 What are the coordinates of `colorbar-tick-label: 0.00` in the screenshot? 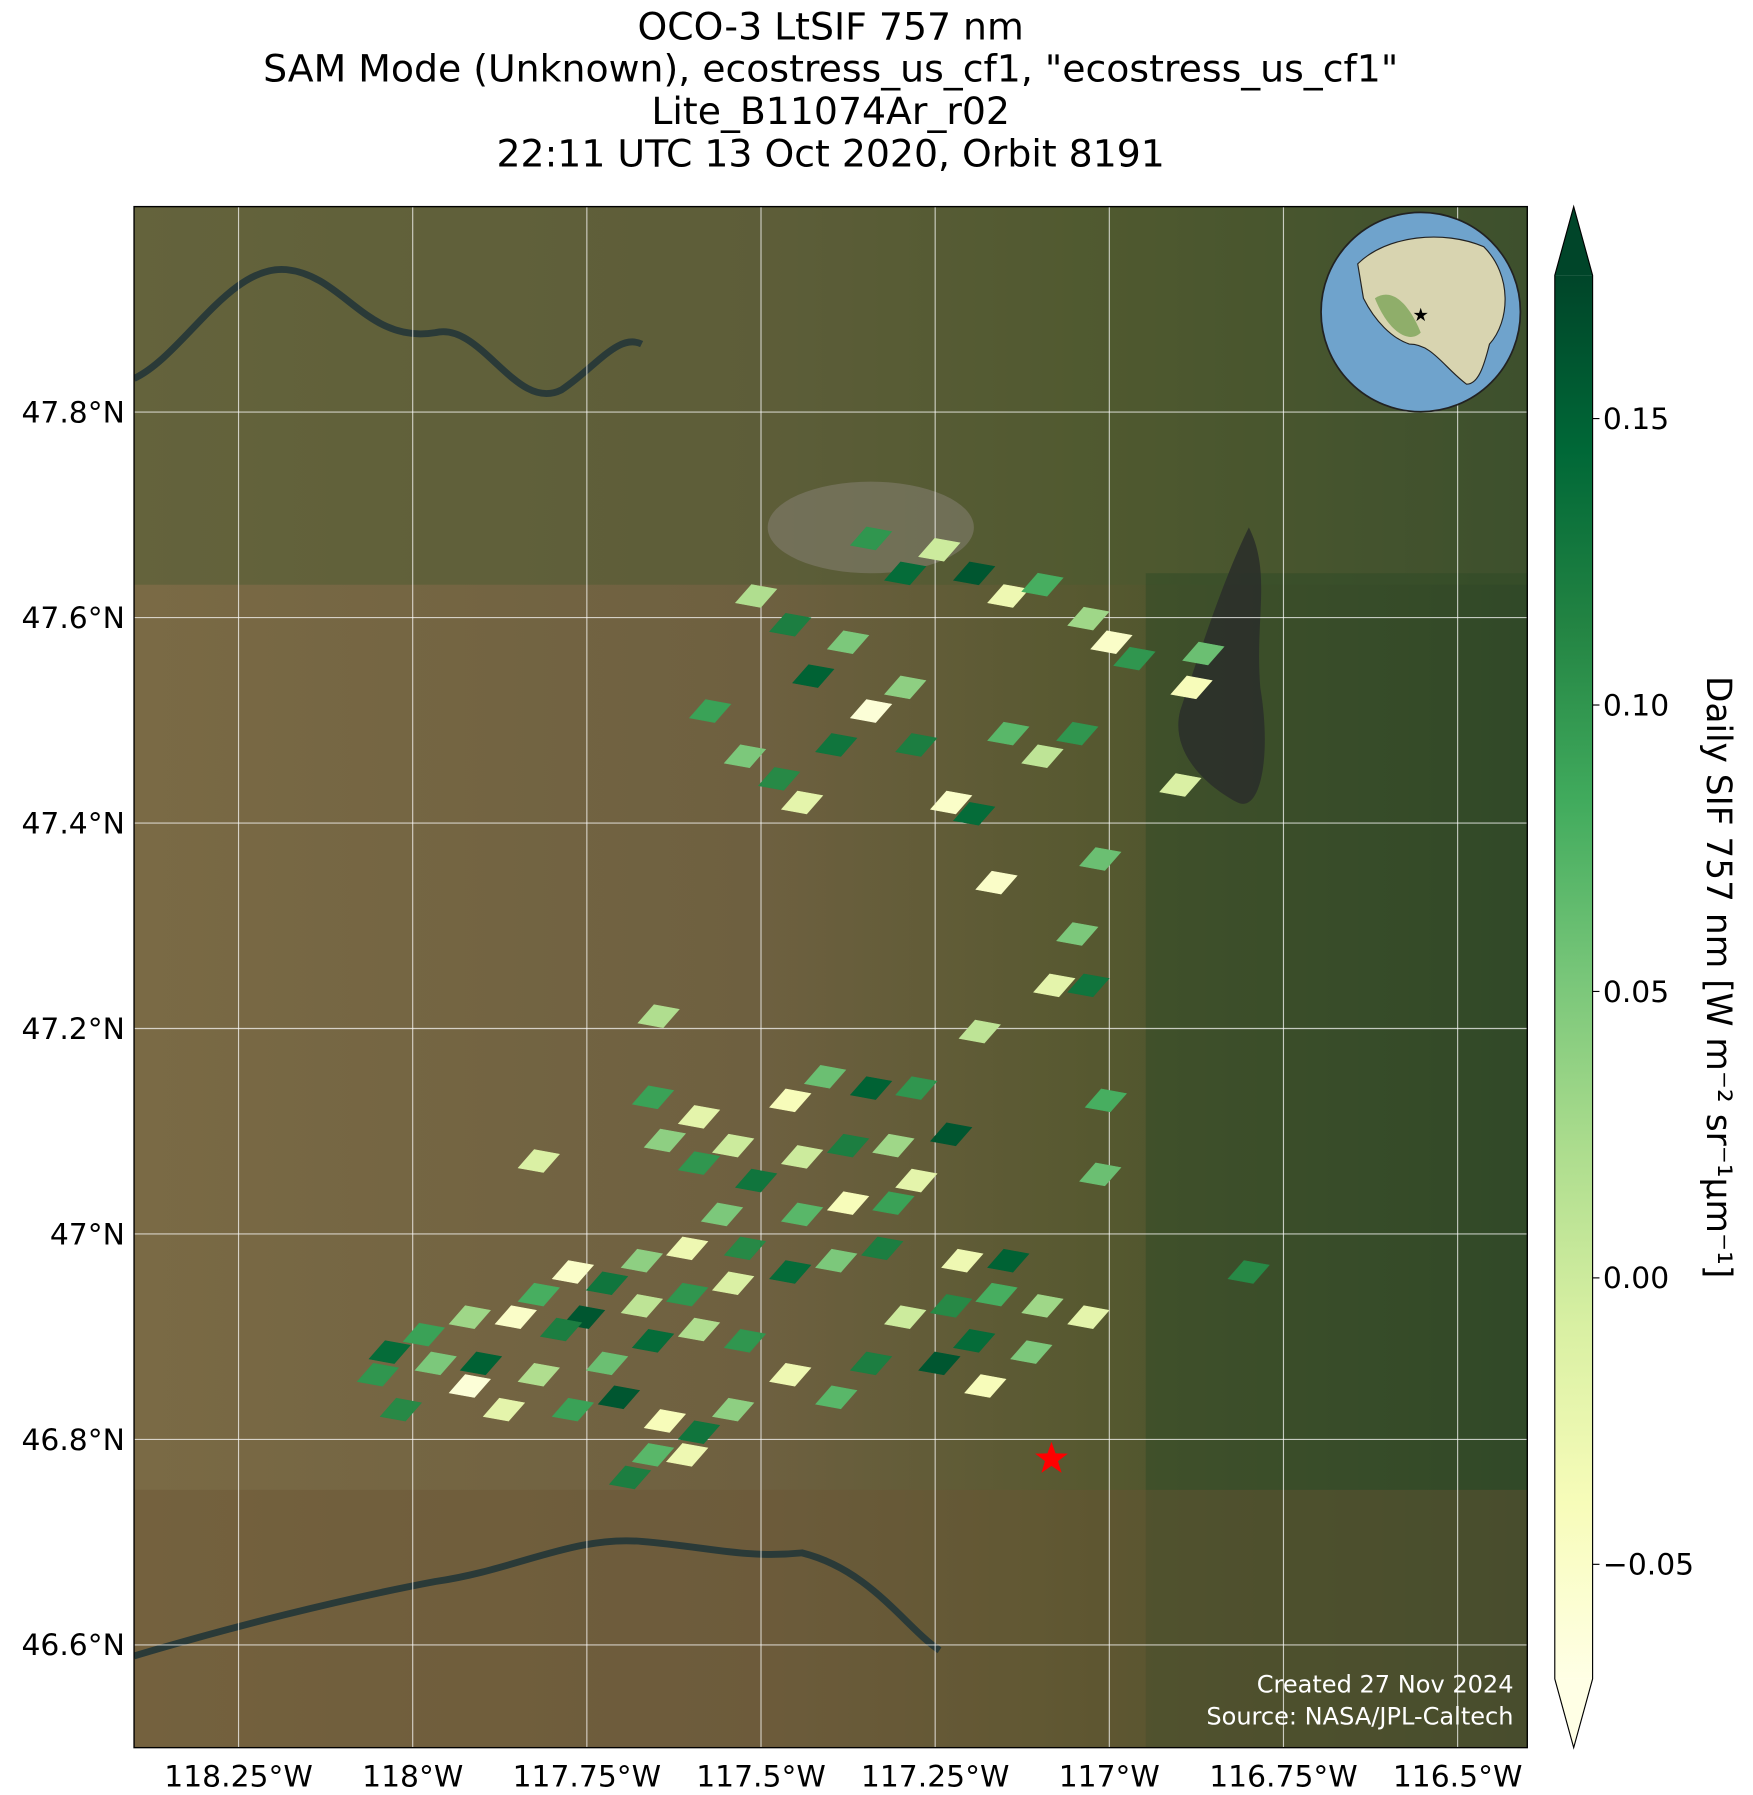 It's located at (1636, 1278).